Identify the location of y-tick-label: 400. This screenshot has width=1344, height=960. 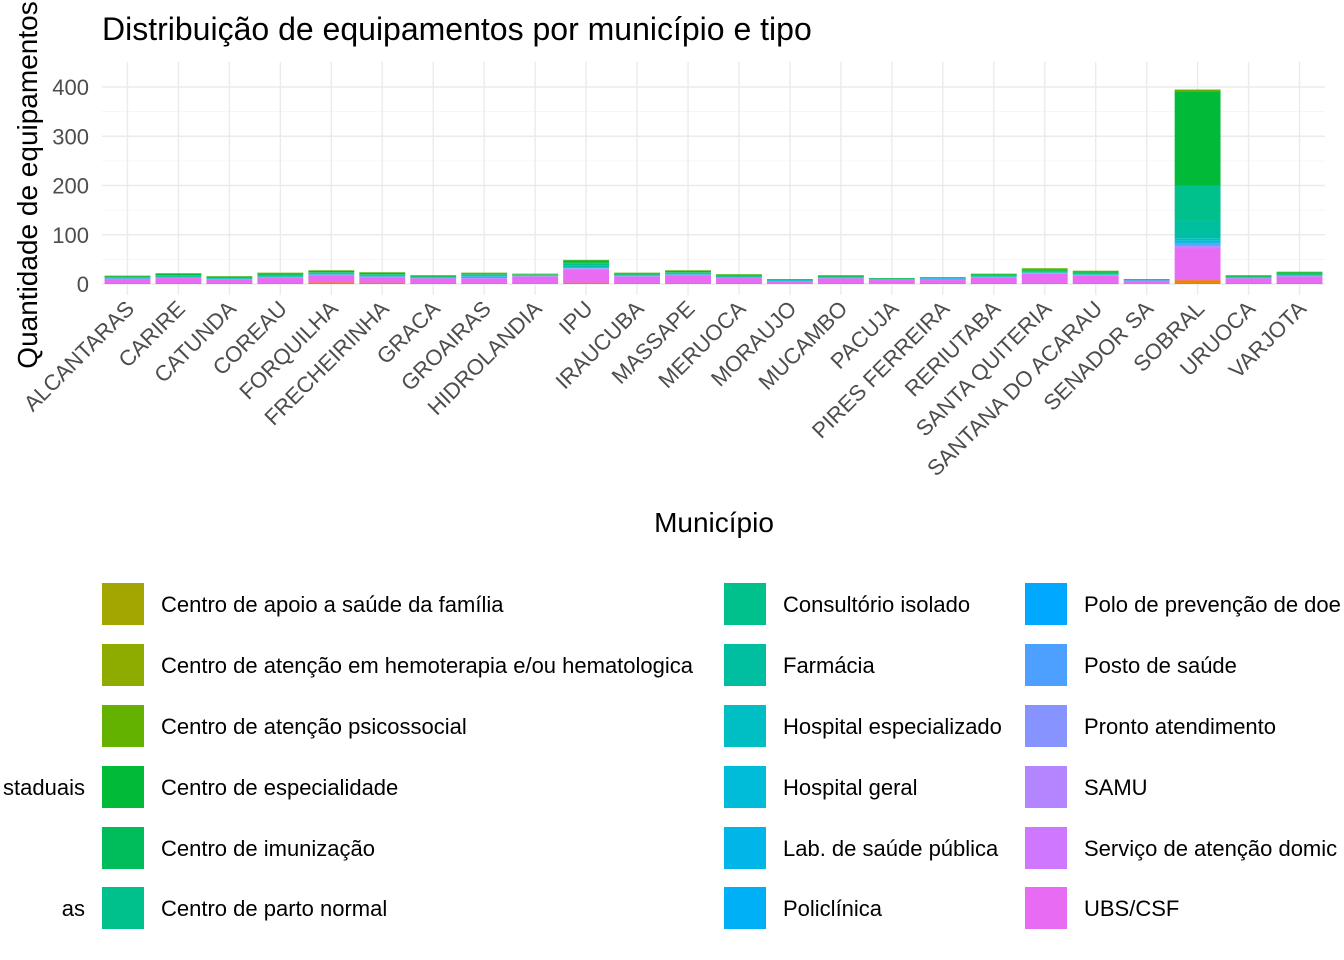
(70, 87).